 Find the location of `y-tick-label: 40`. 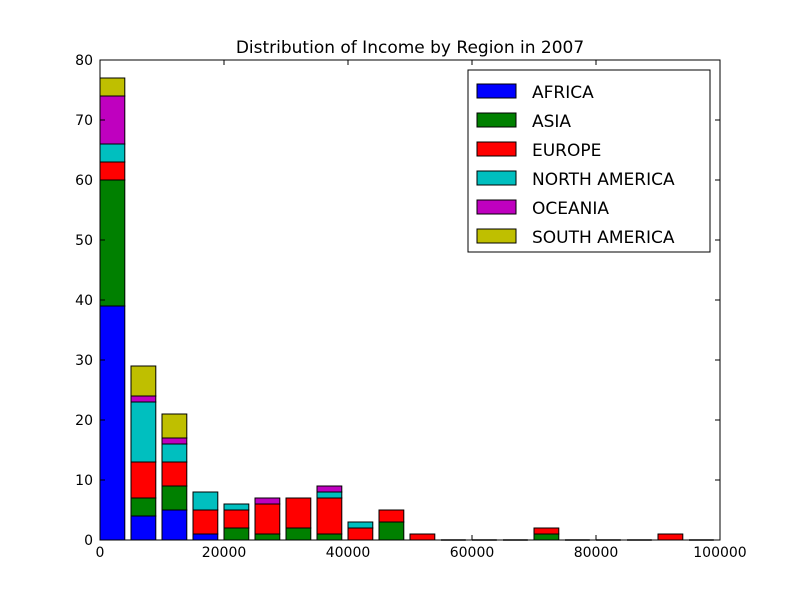

y-tick-label: 40 is located at coordinates (84, 301).